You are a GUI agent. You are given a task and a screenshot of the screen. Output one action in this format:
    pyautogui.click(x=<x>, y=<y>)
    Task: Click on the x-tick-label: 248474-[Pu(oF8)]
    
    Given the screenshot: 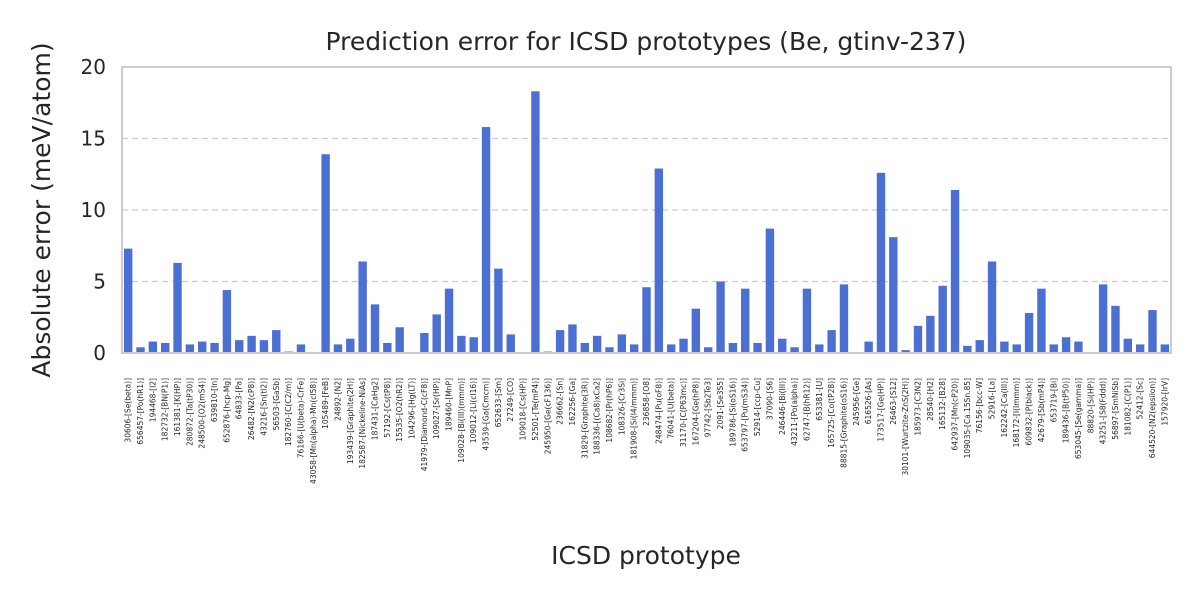 What is the action you would take?
    pyautogui.click(x=658, y=411)
    